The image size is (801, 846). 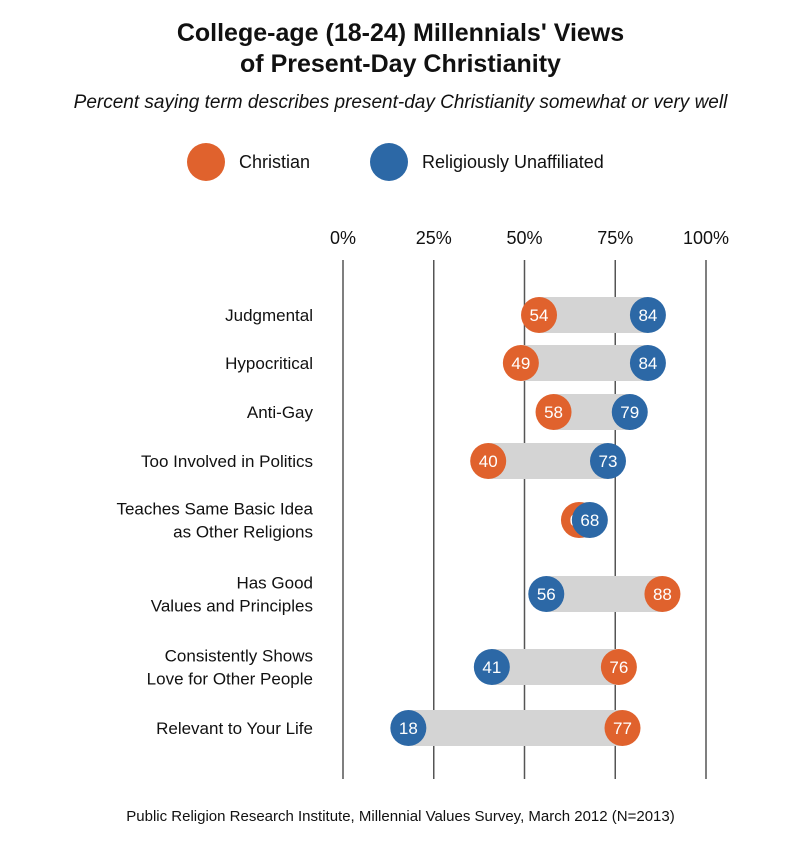 What do you see at coordinates (269, 315) in the screenshot?
I see `category-label: Judgmental` at bounding box center [269, 315].